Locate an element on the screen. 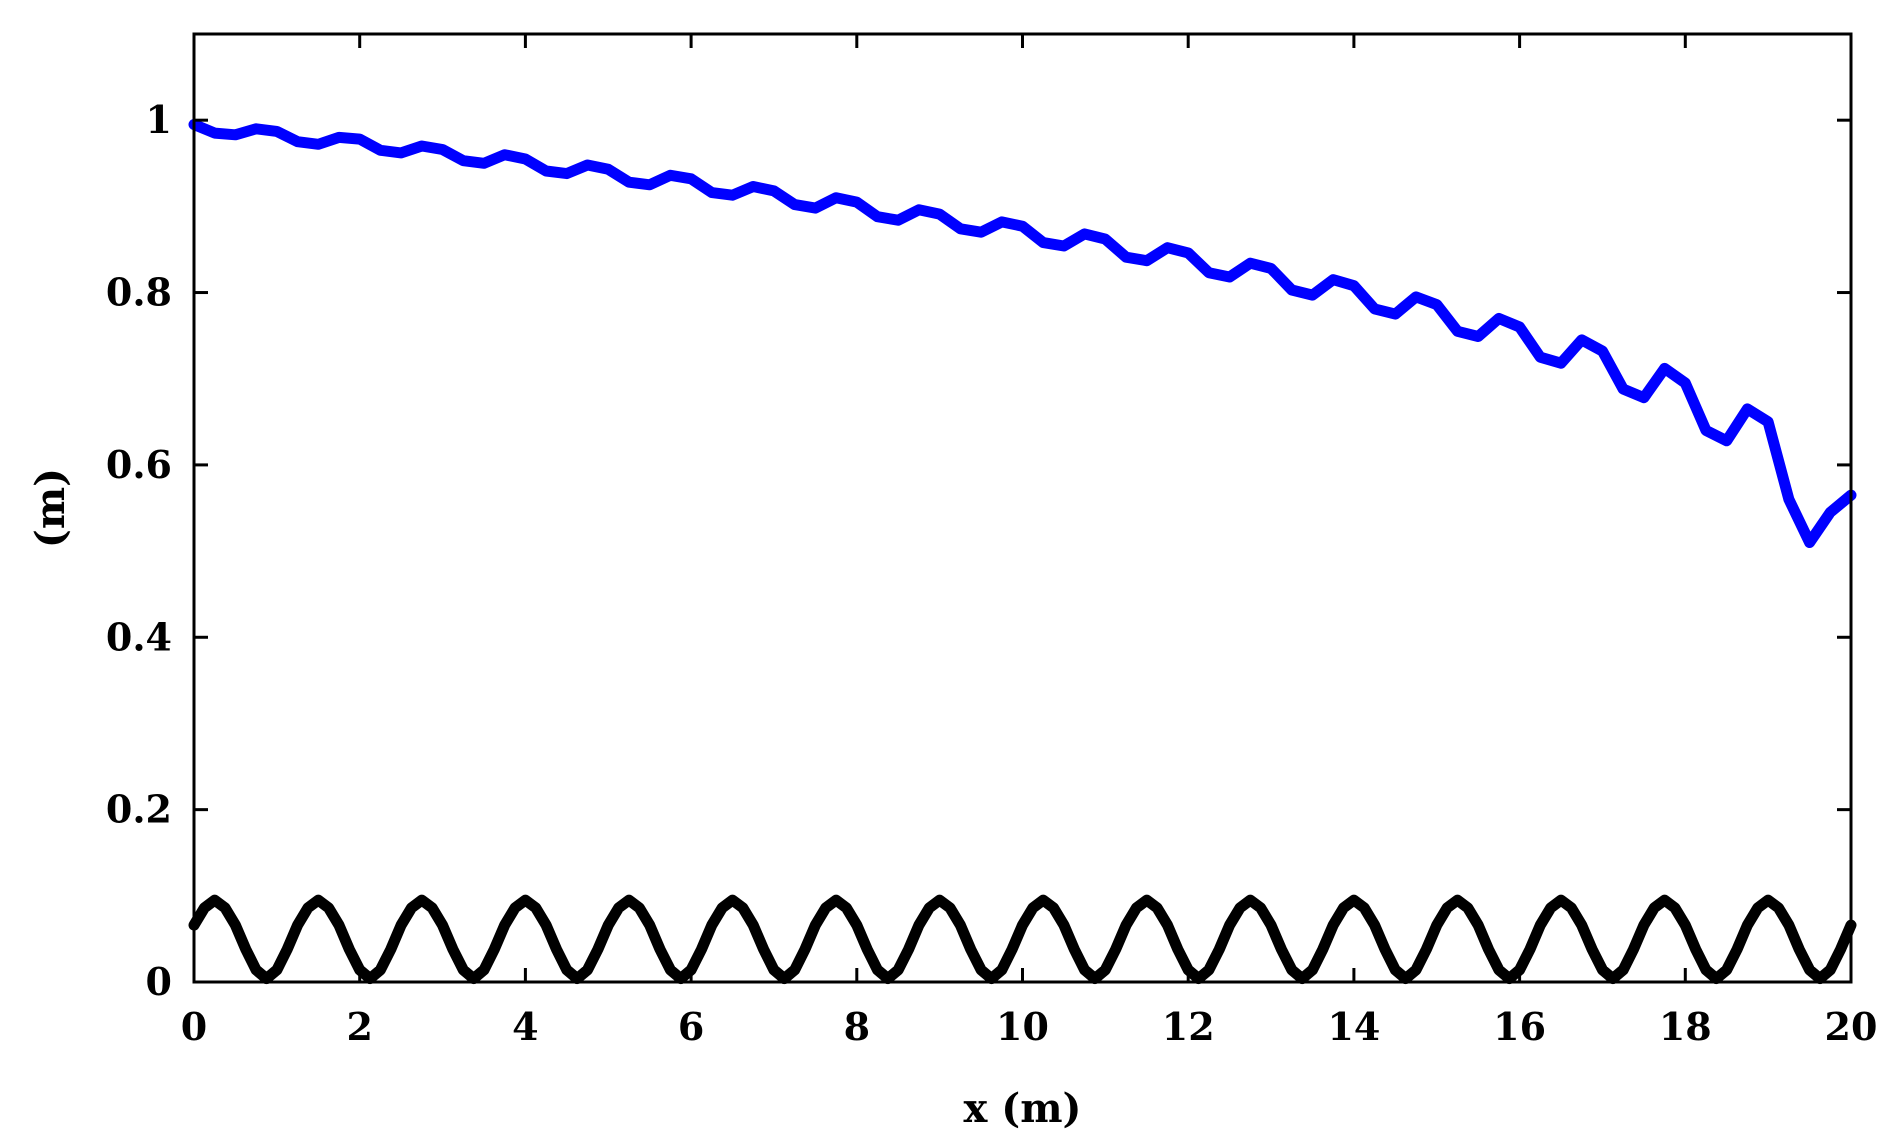 This screenshot has height=1148, width=1896. x-tick-label: 14 is located at coordinates (1353, 1026).